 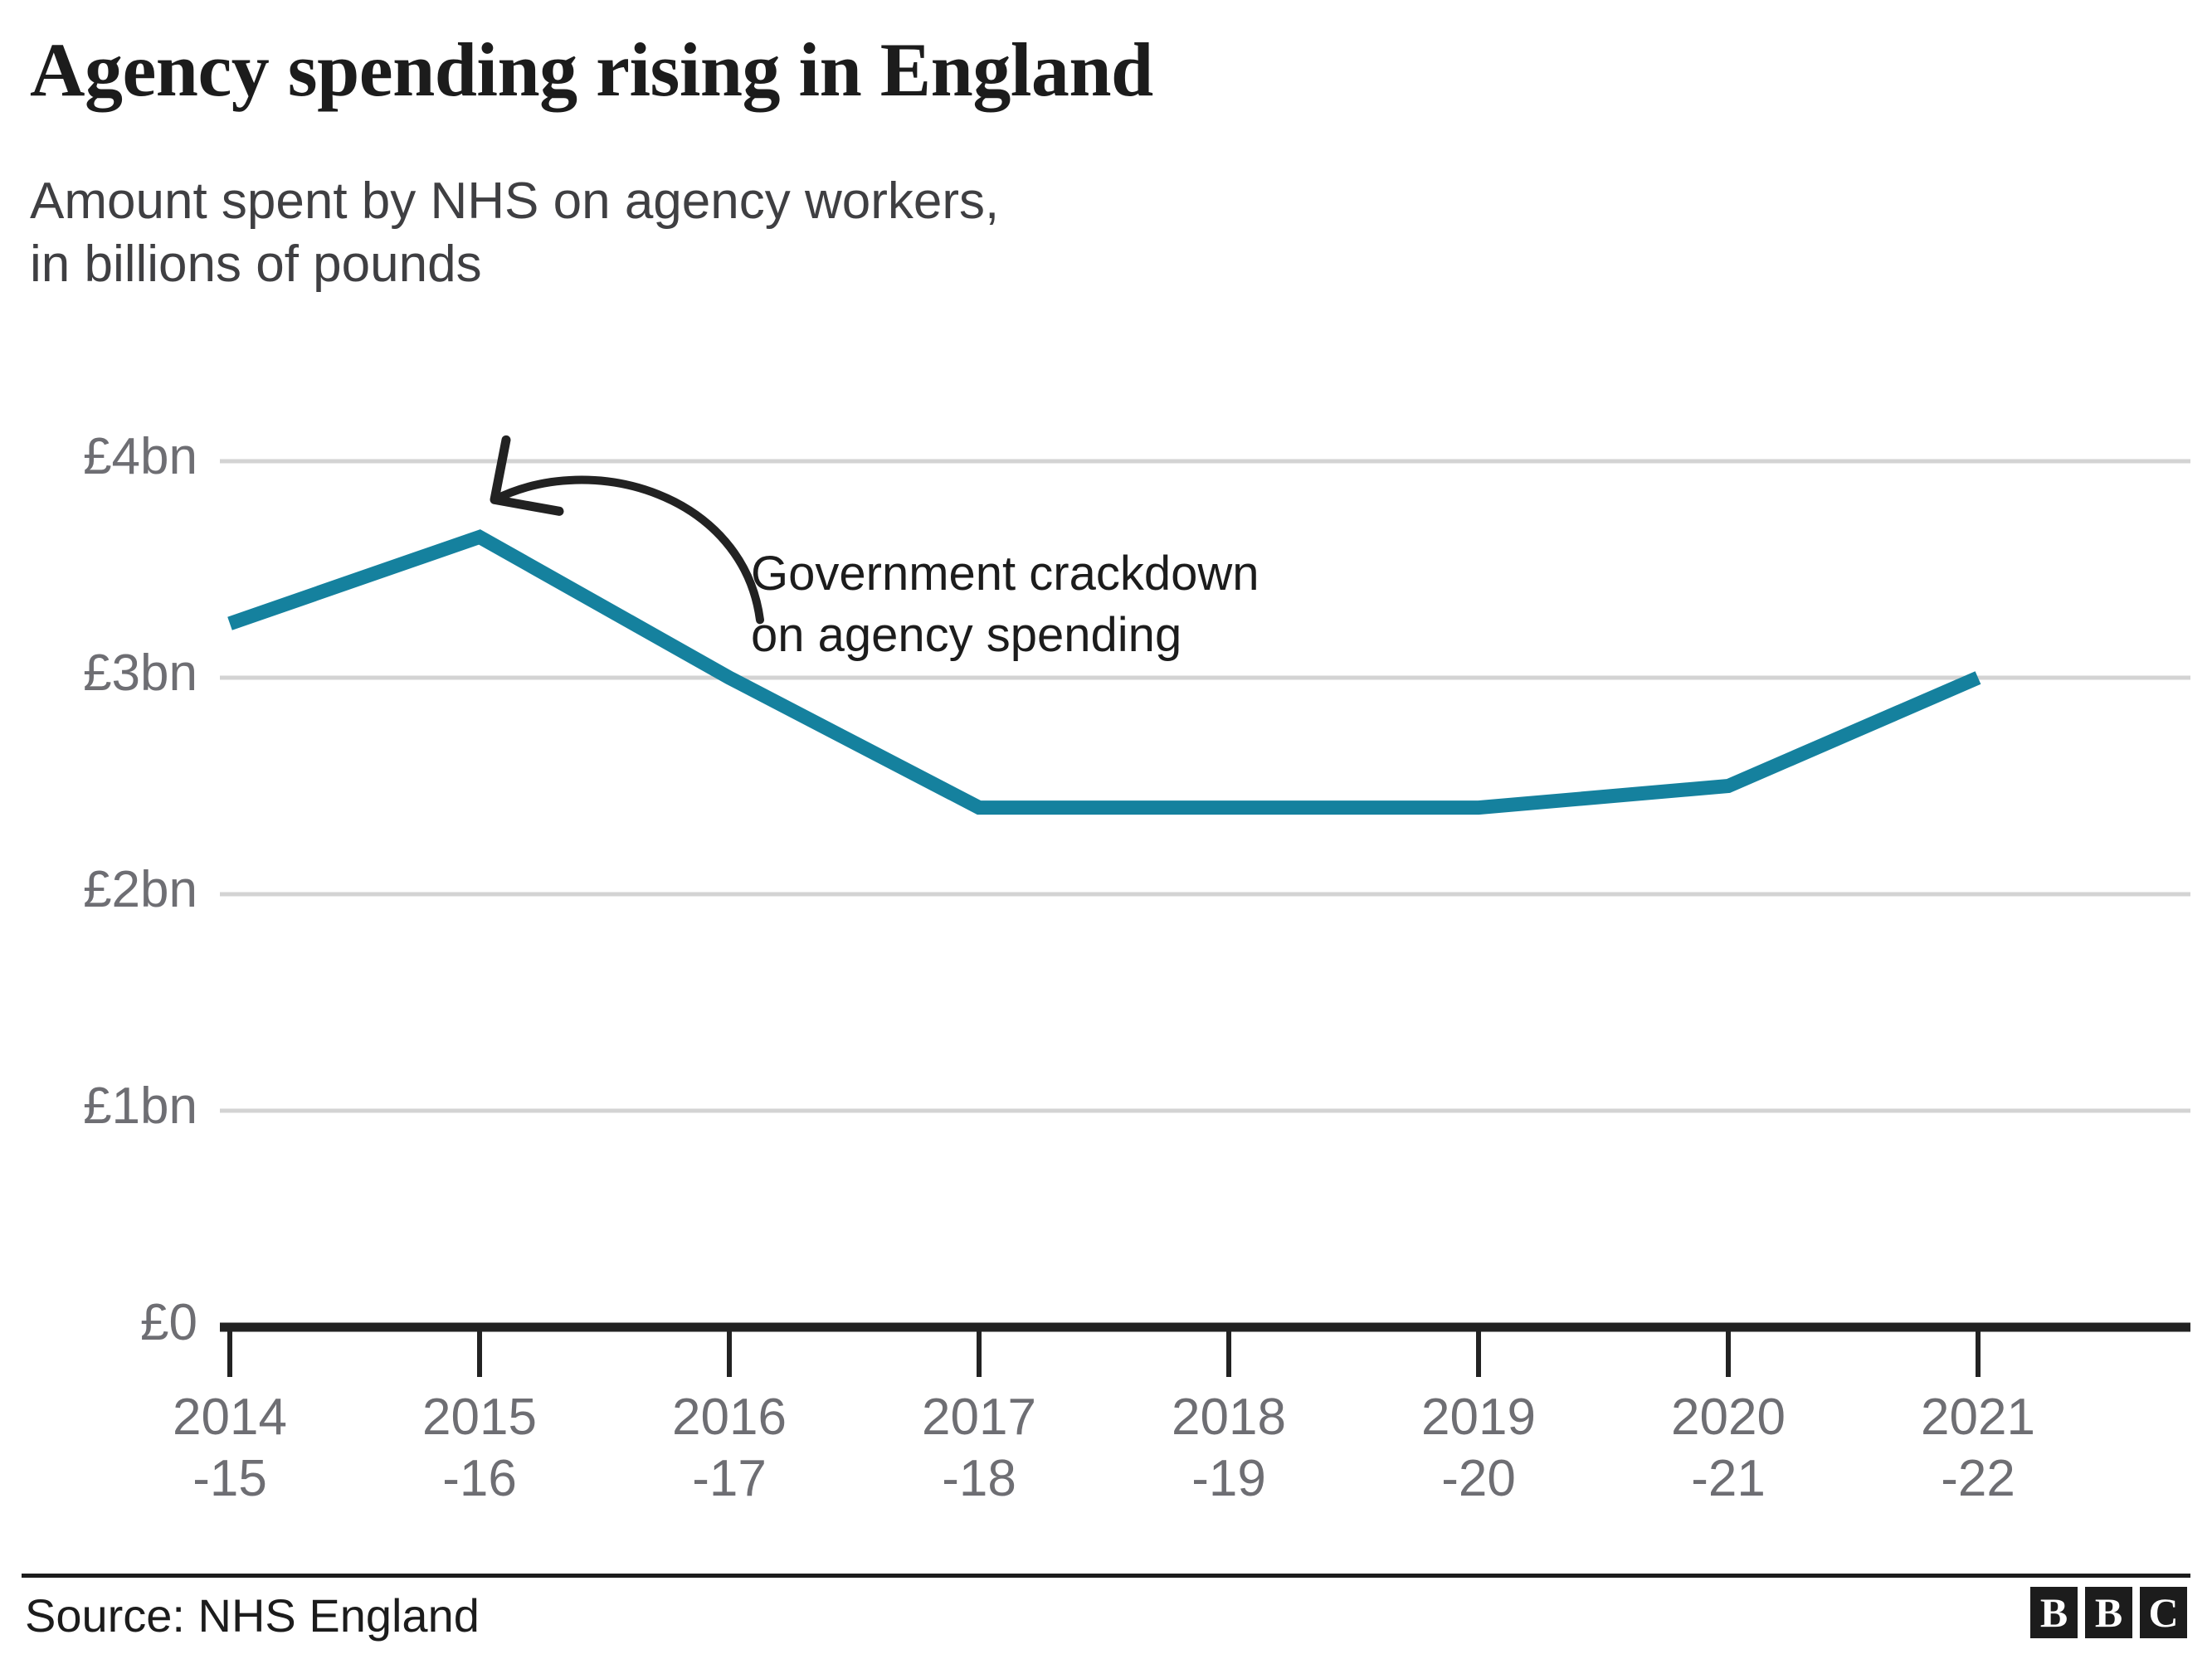 What do you see at coordinates (1978, 1479) in the screenshot?
I see `x-label-line-2: -22` at bounding box center [1978, 1479].